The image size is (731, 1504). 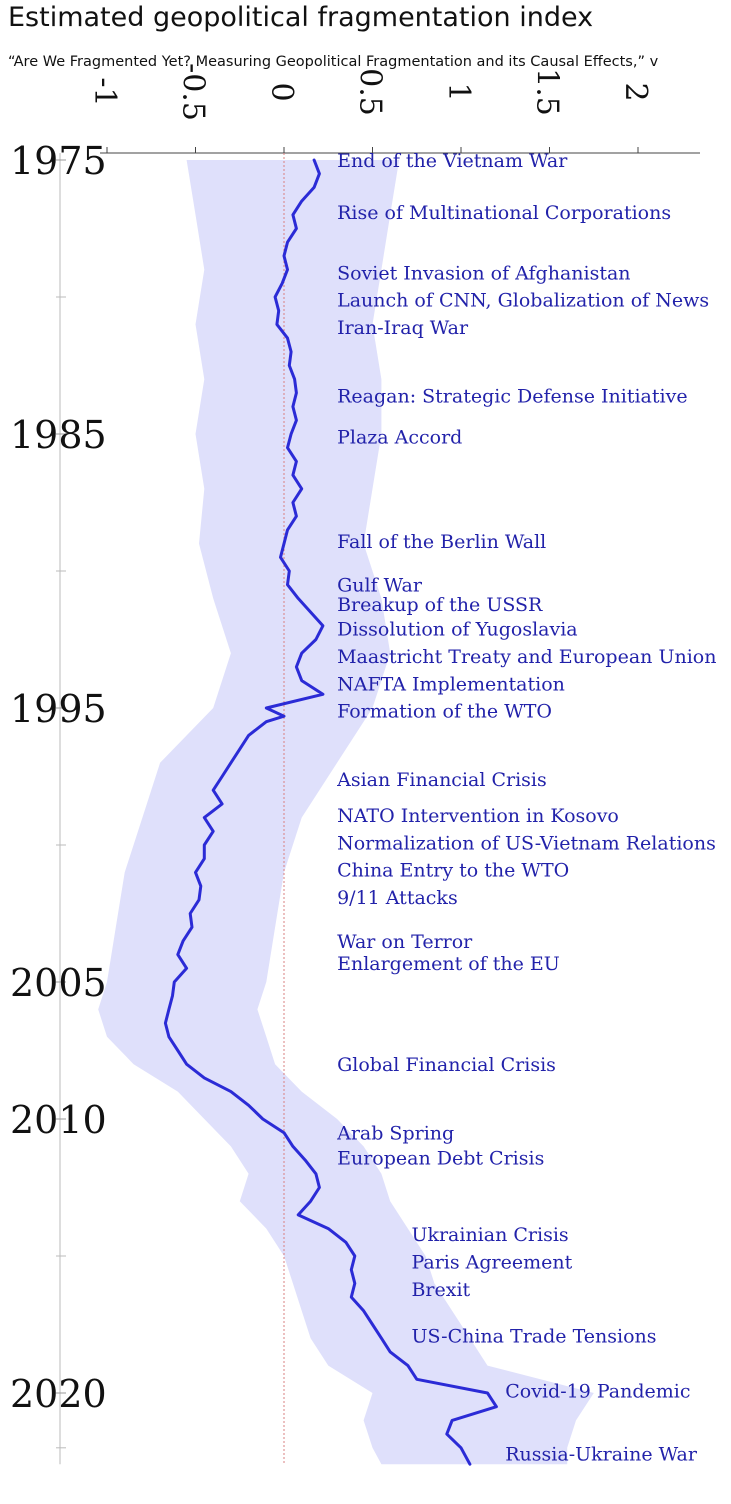 I want to click on event-label: Rise of Multinational Corporations, so click(x=504, y=213).